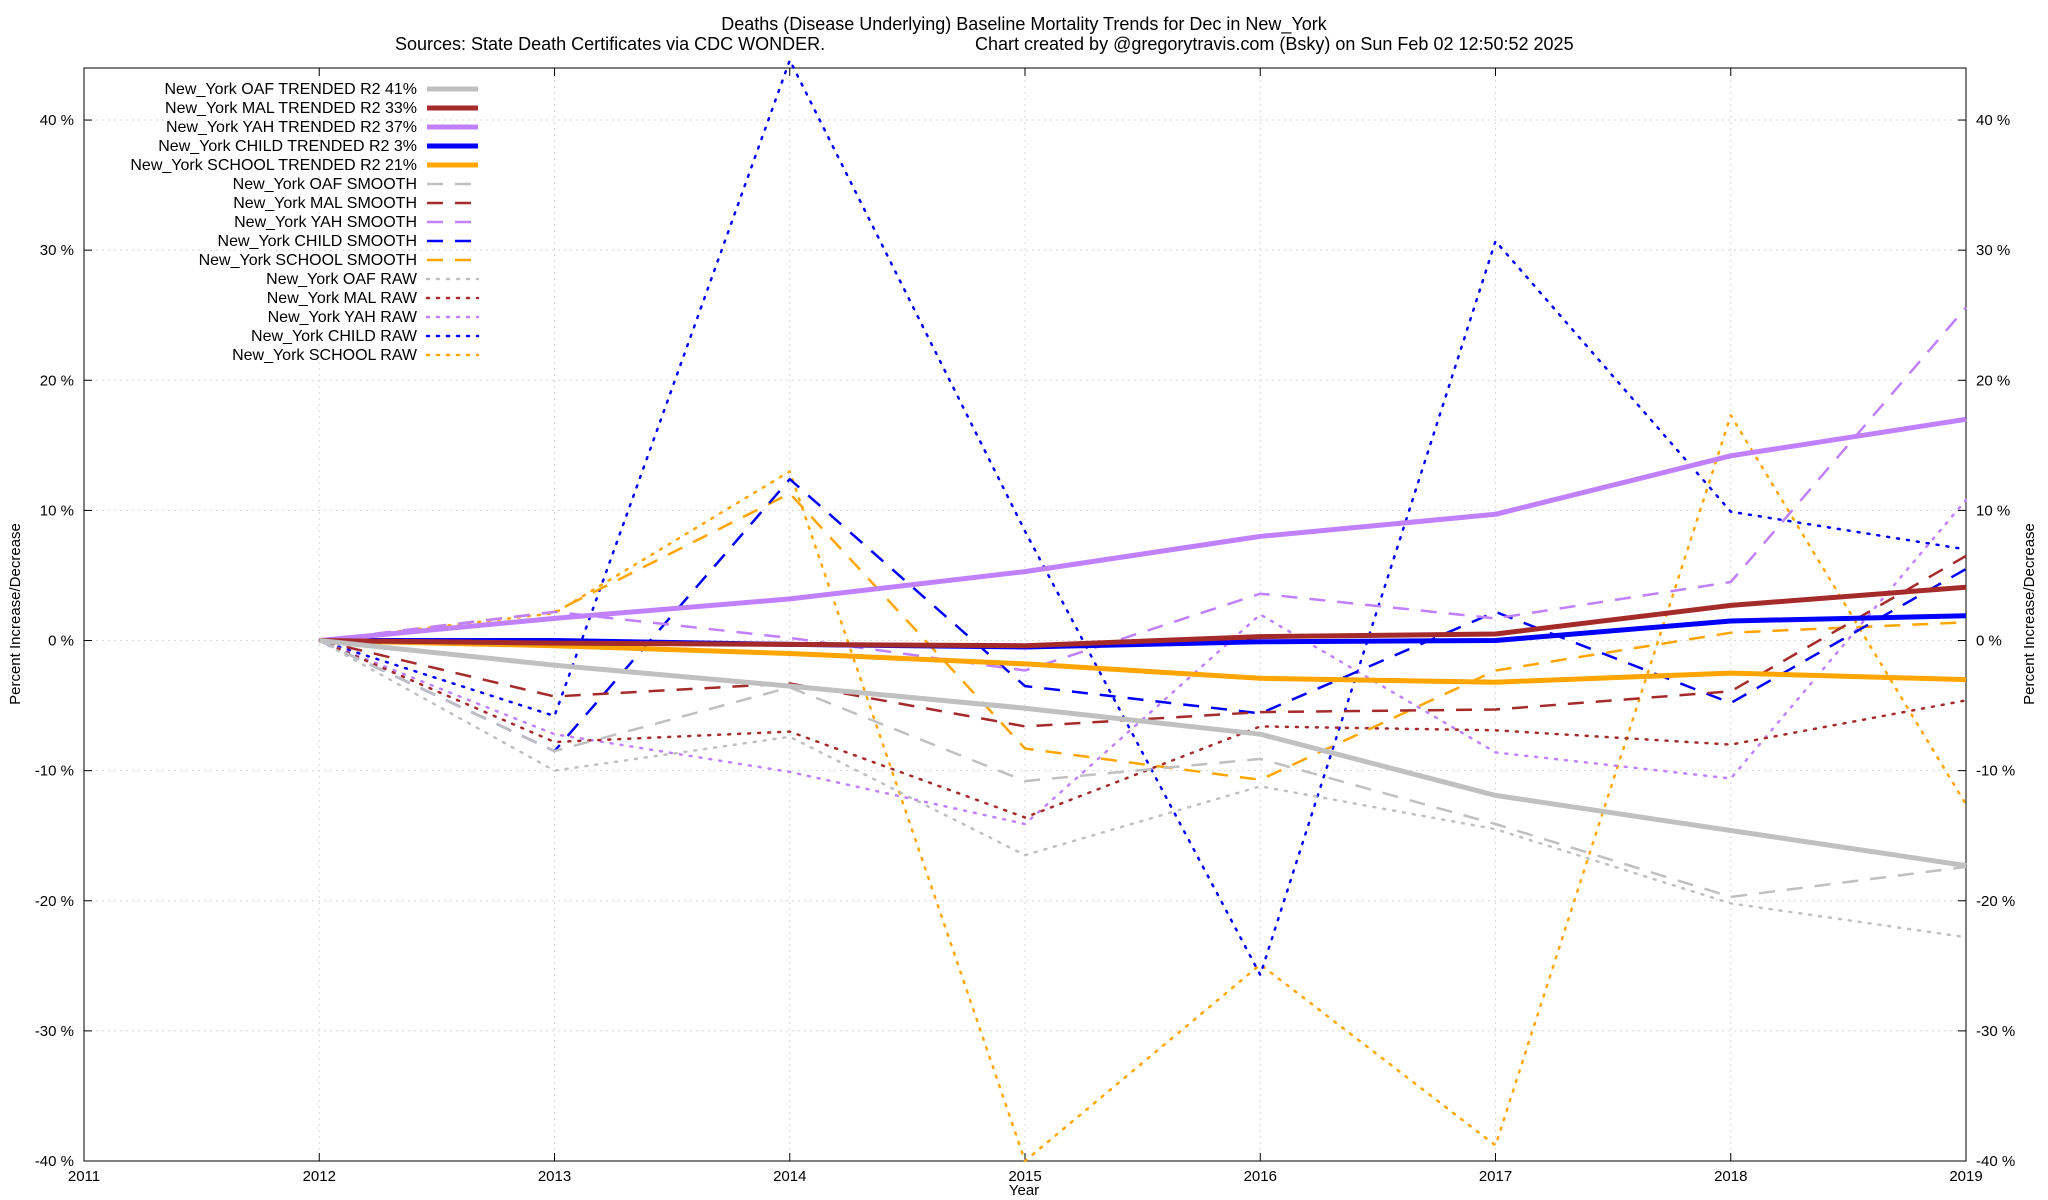  What do you see at coordinates (1024, 1176) in the screenshot?
I see `x-tick-label: 2015` at bounding box center [1024, 1176].